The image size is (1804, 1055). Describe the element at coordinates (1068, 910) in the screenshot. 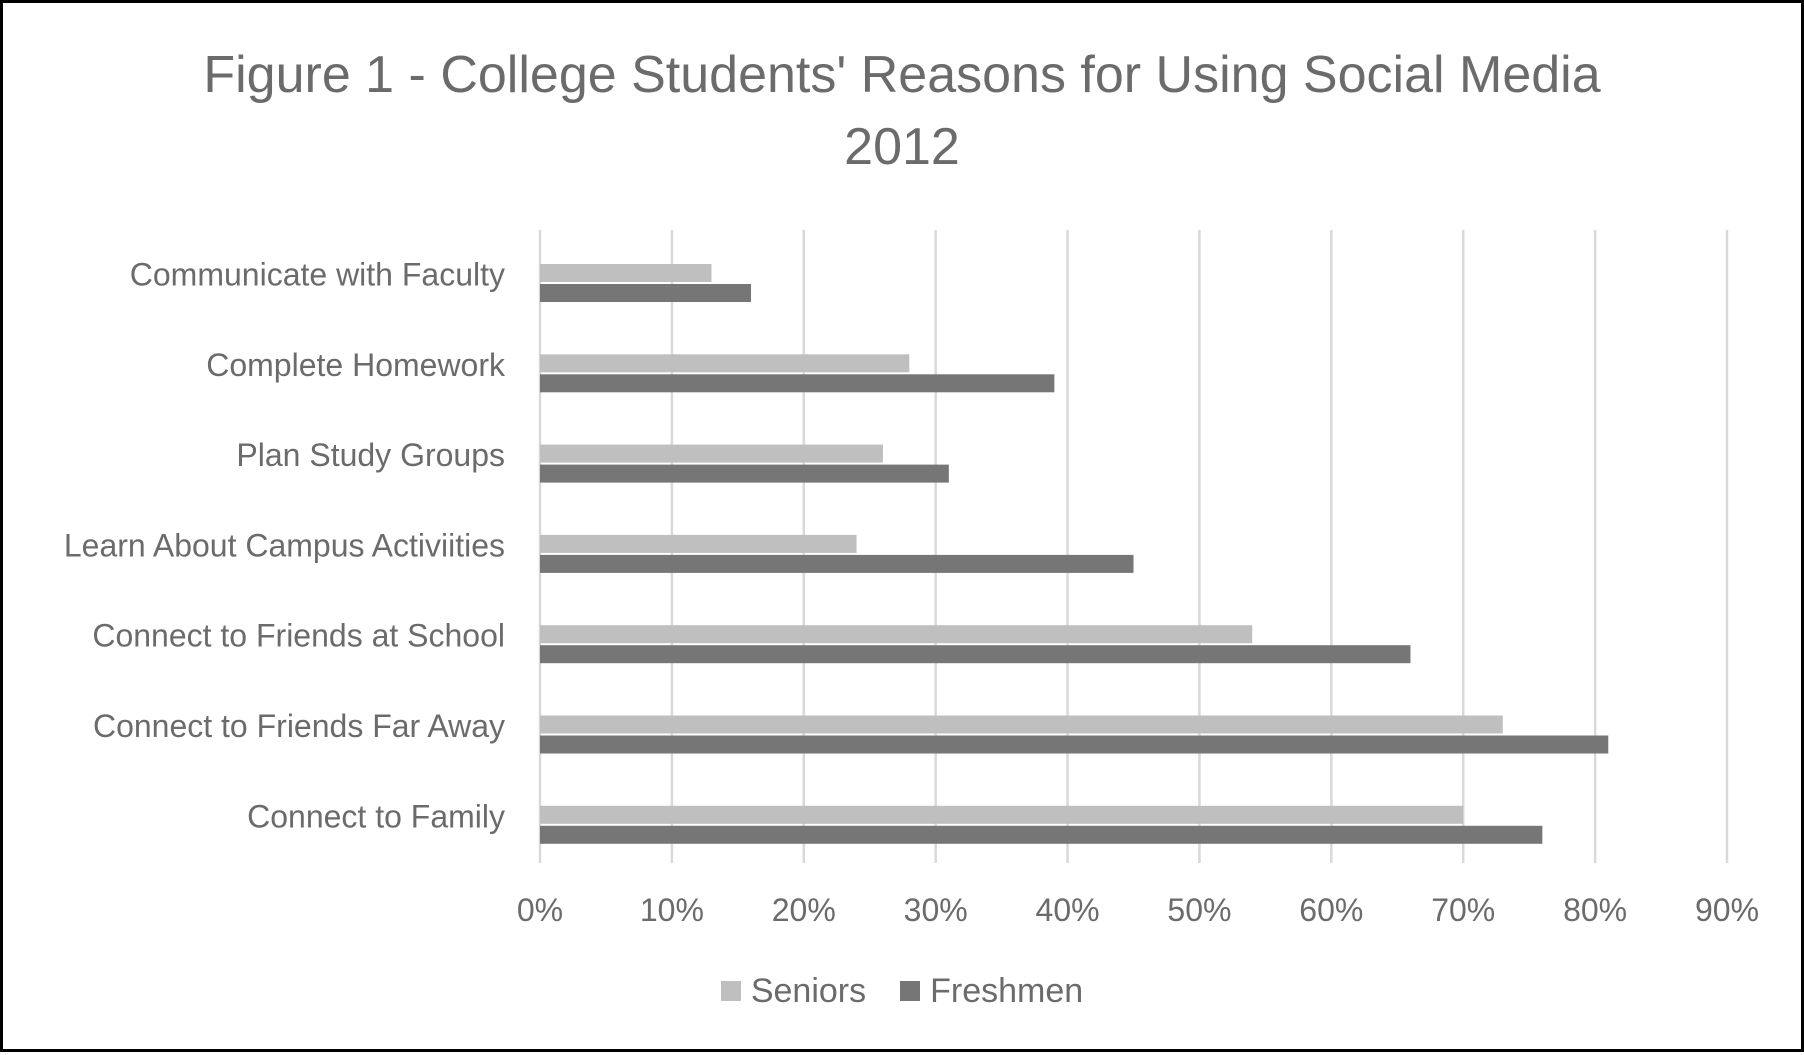

I see `x-tick-label: 40%` at that location.